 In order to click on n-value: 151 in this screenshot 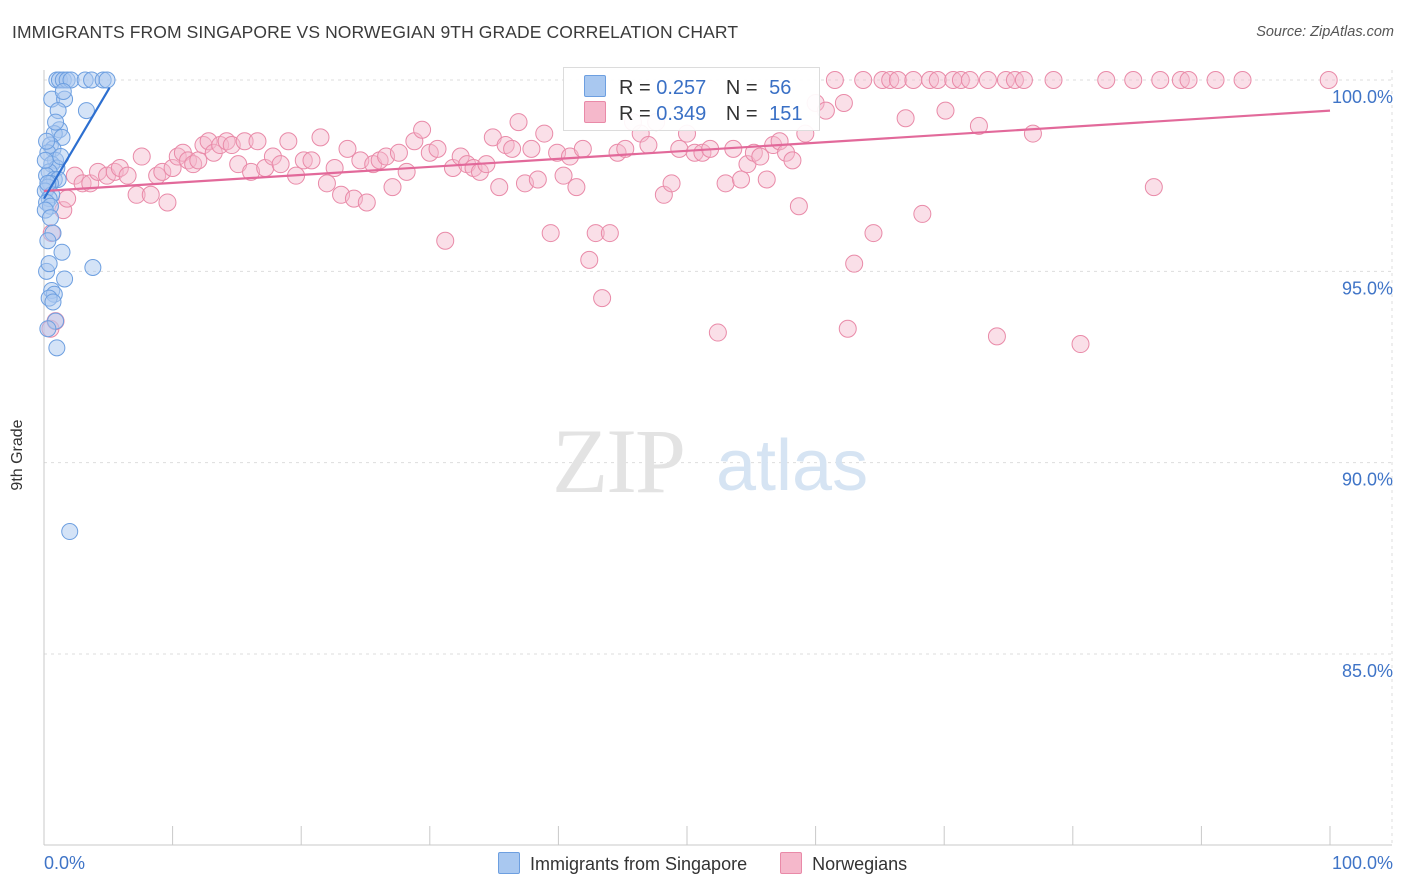, I will do `click(786, 114)`.